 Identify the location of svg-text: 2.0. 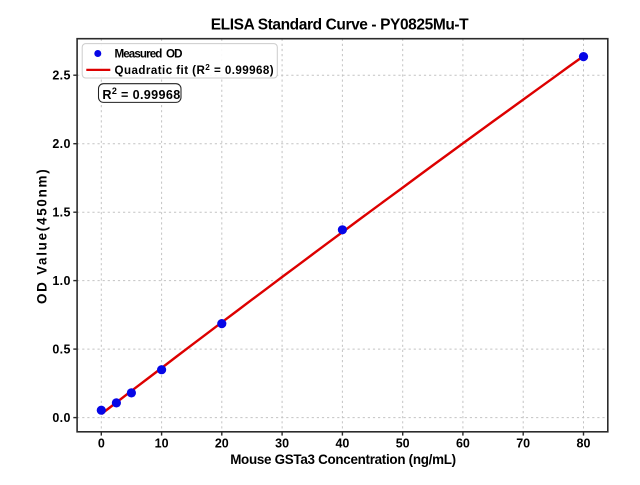
(61, 144).